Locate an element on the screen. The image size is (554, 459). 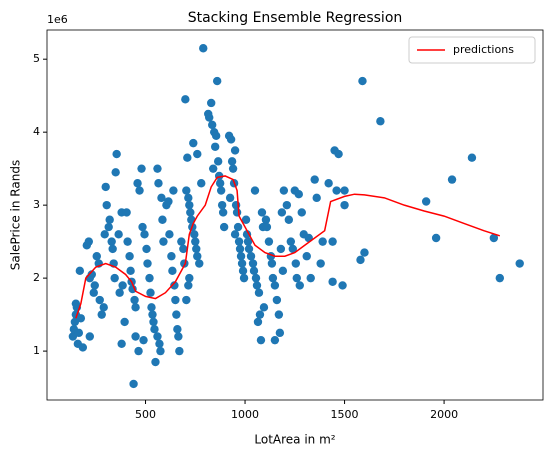
y-axis-label: SalePrice in Rands is located at coordinates (16, 215).